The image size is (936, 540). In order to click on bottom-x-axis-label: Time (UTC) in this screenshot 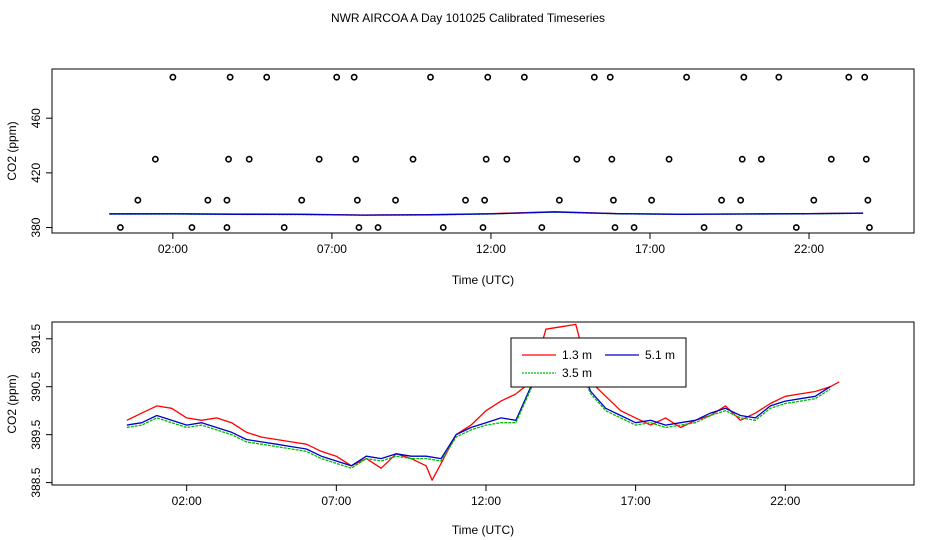, I will do `click(483, 530)`.